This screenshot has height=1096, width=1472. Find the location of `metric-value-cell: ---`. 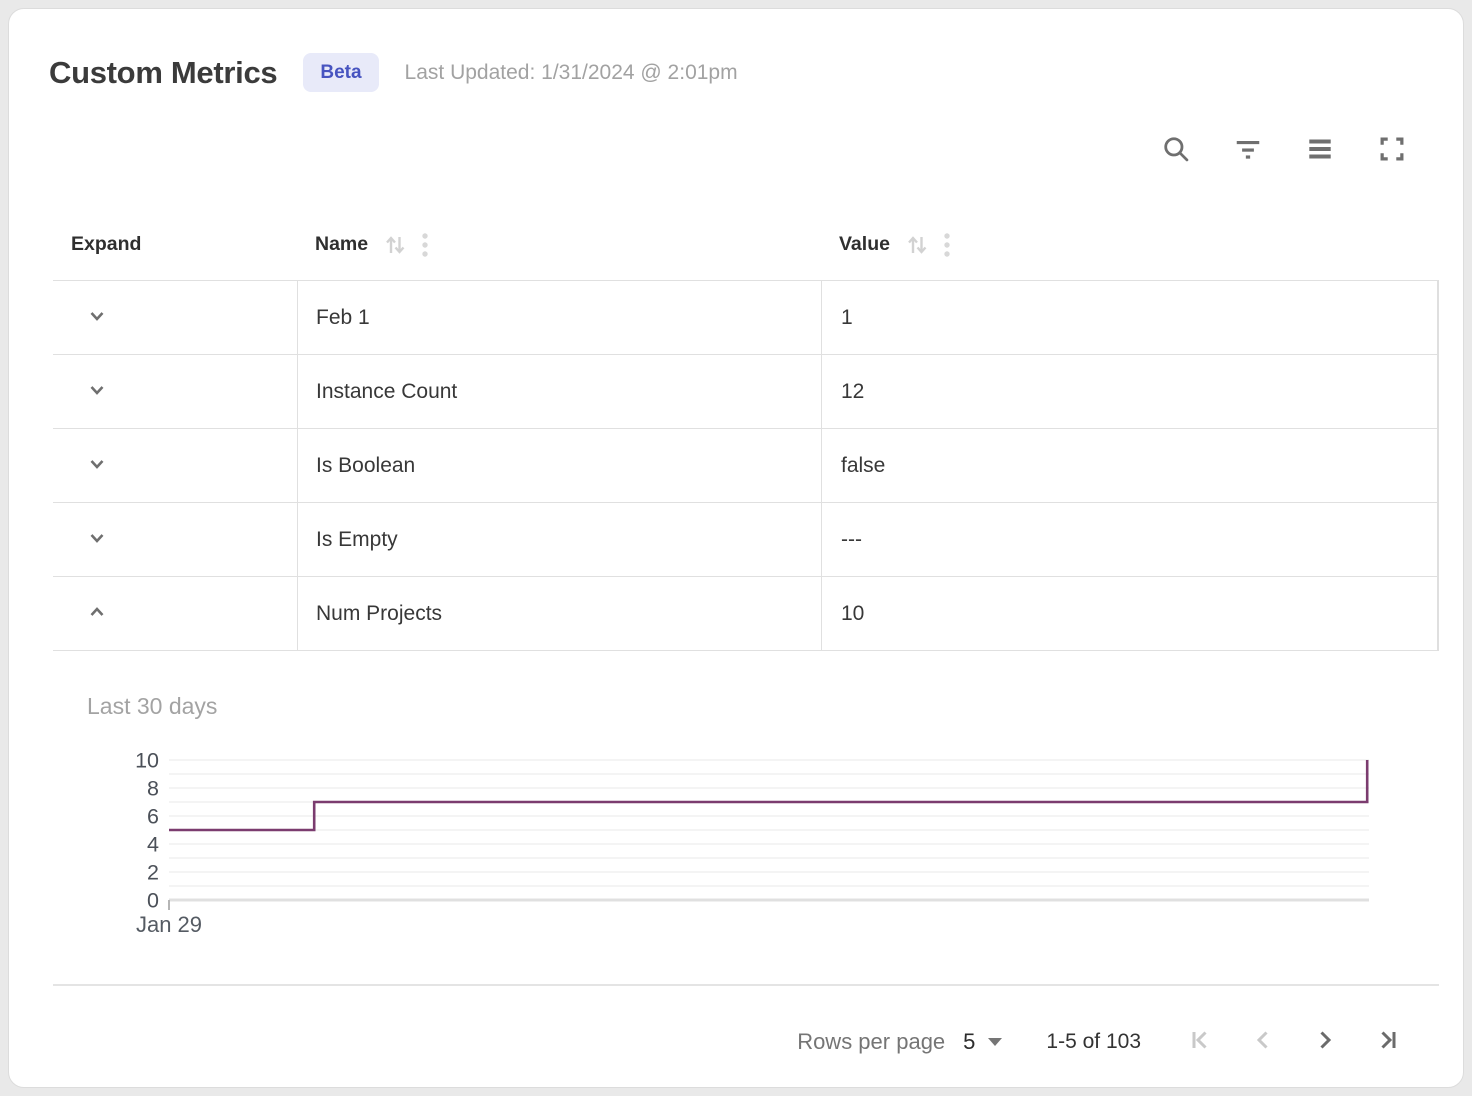

metric-value-cell: --- is located at coordinates (1129, 539).